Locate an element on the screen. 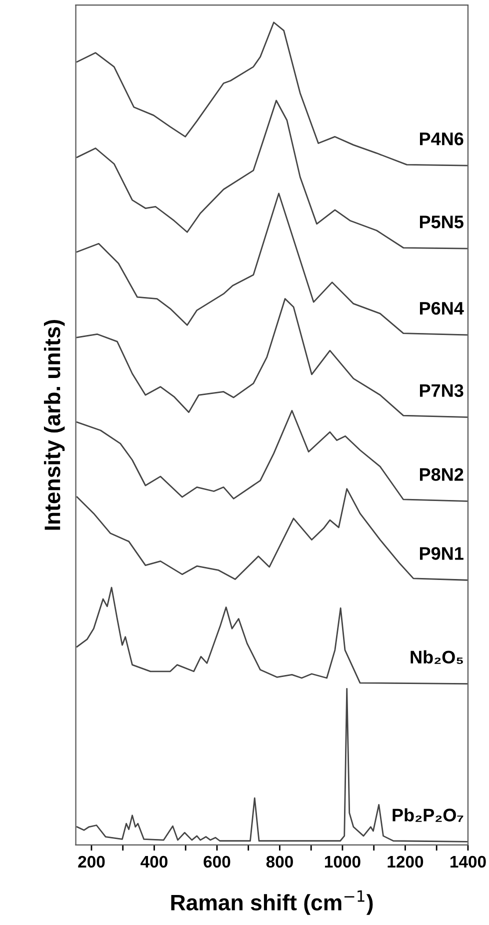 This screenshot has width=489, height=925. series-label: P9N1 is located at coordinates (442, 553).